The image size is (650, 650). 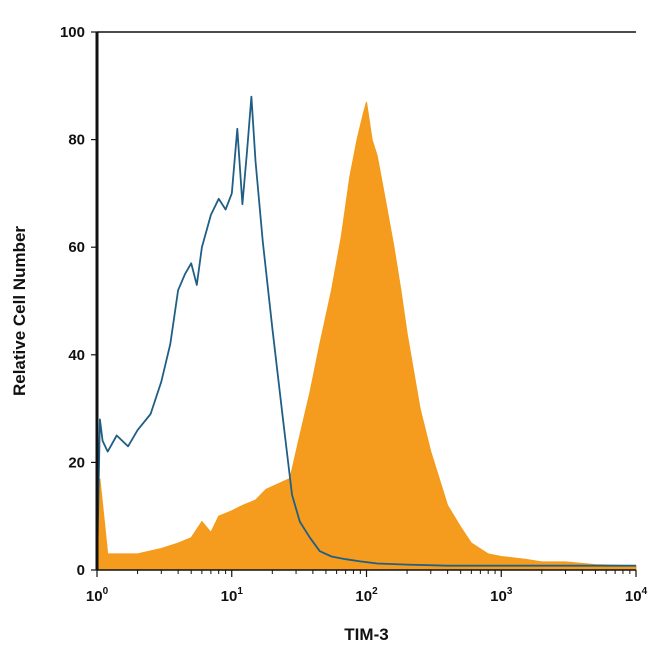 What do you see at coordinates (366, 595) in the screenshot?
I see `x-tick-label: 10²` at bounding box center [366, 595].